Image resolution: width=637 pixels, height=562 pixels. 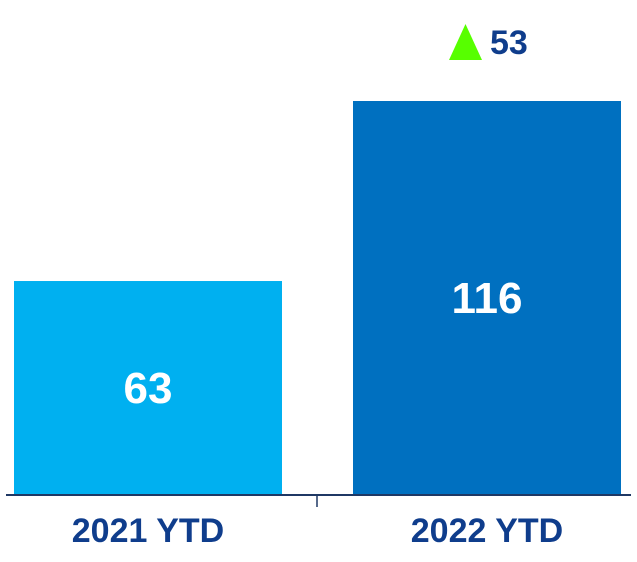 I want to click on category-labels-layer: 2021 YTD 2022 YTD, so click(x=317, y=531).